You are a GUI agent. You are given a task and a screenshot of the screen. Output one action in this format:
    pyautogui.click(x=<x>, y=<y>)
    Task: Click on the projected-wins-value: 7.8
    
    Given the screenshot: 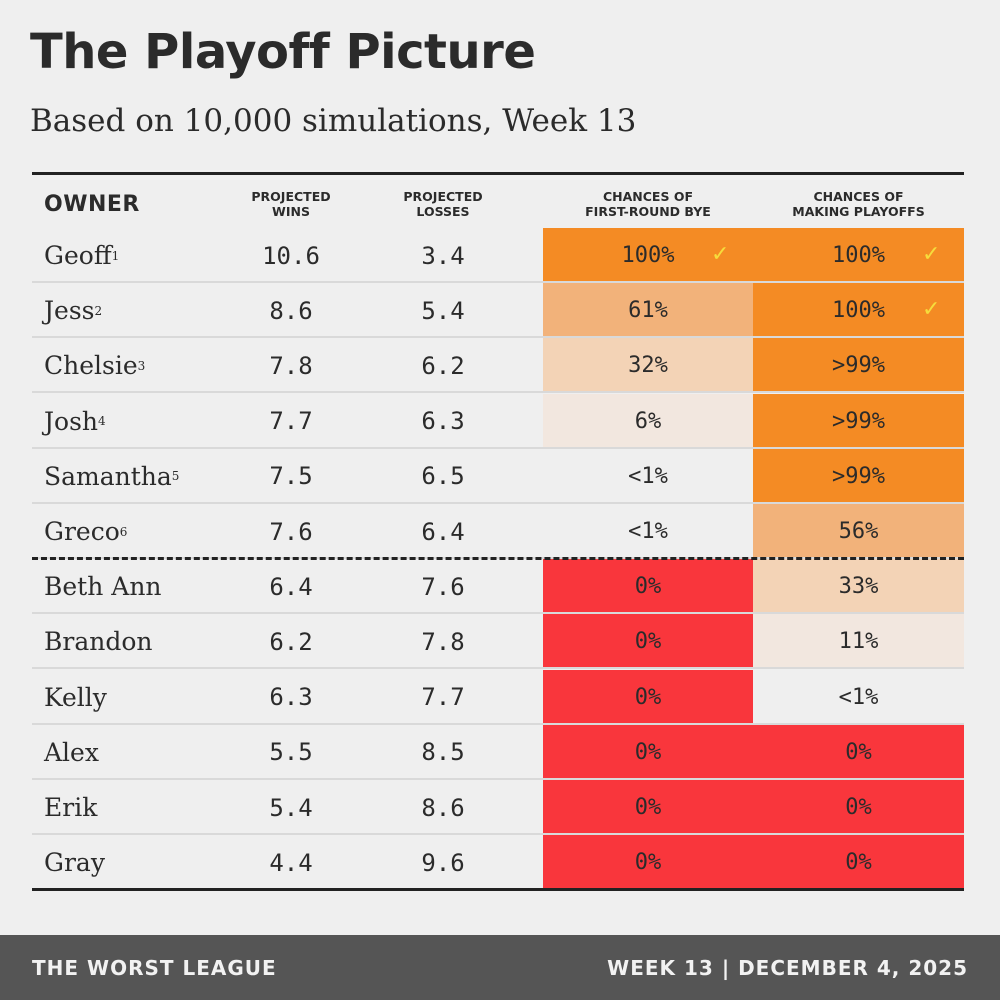 What is the action you would take?
    pyautogui.click(x=291, y=365)
    